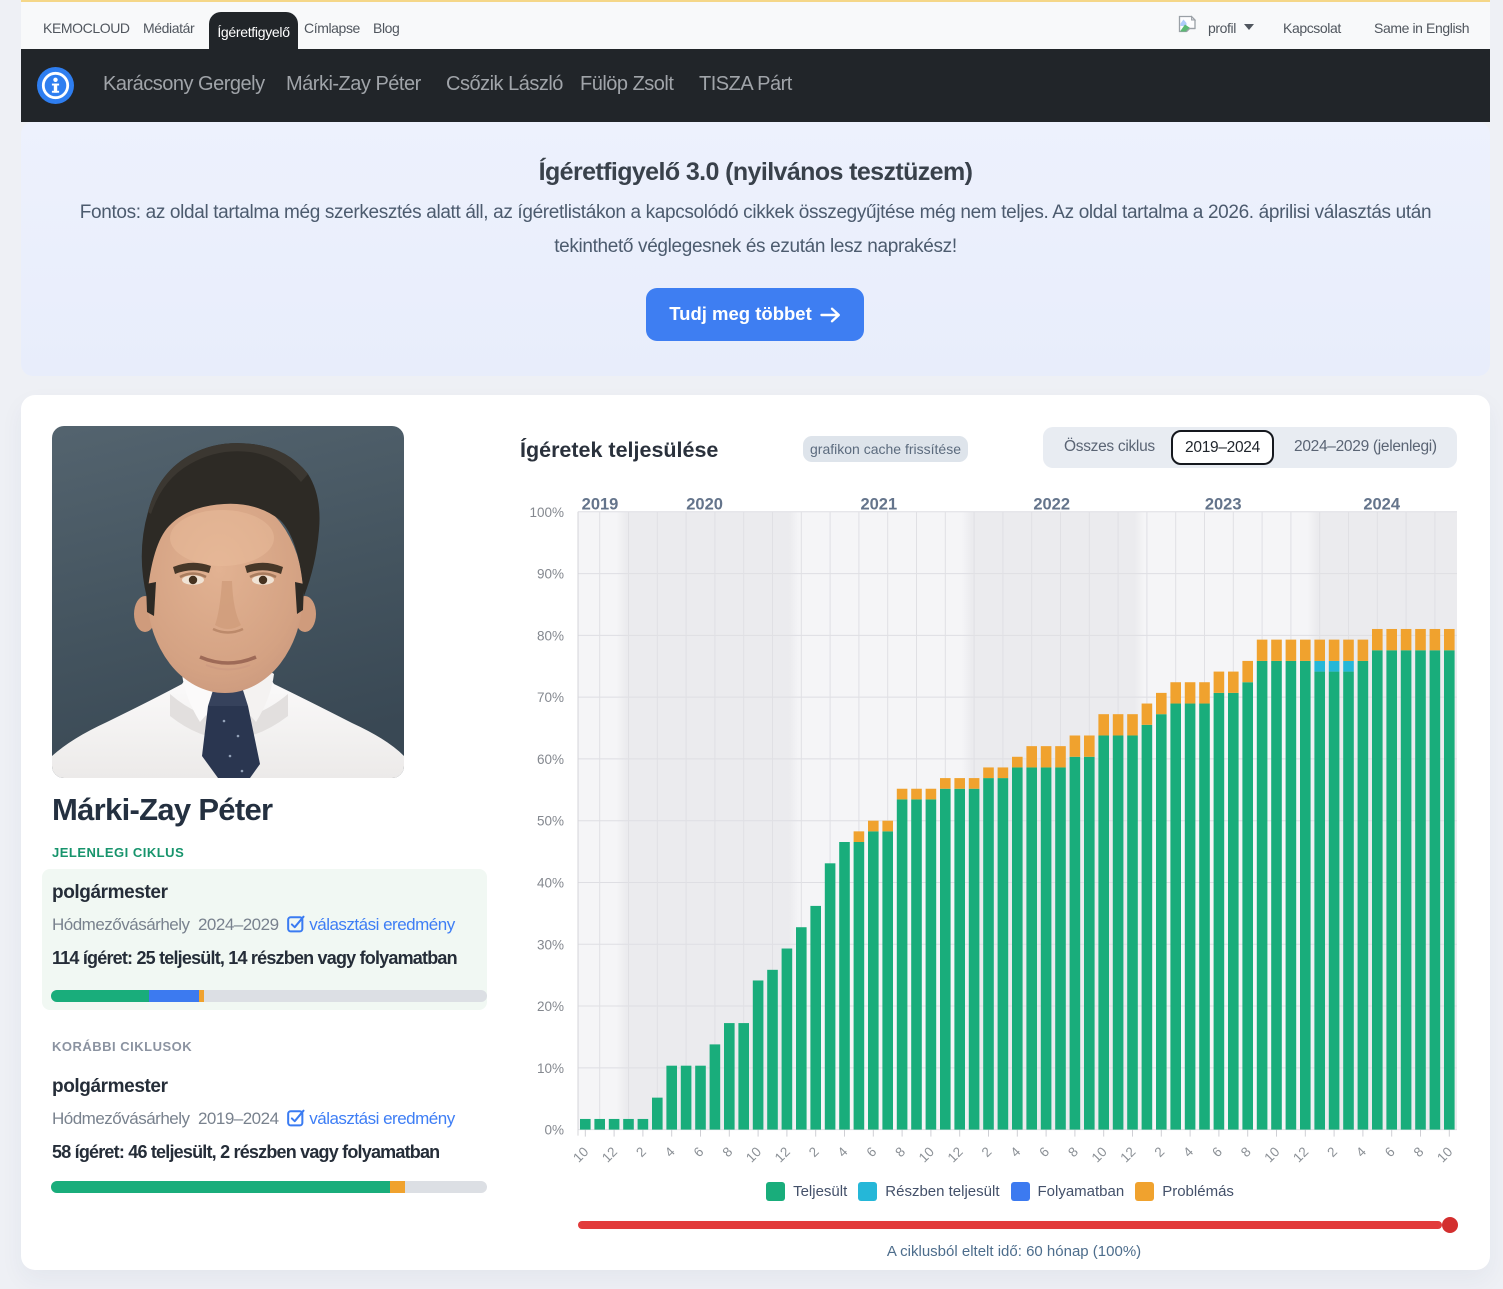 The width and height of the screenshot is (1503, 1289). I want to click on svg-text: 50%, so click(550, 821).